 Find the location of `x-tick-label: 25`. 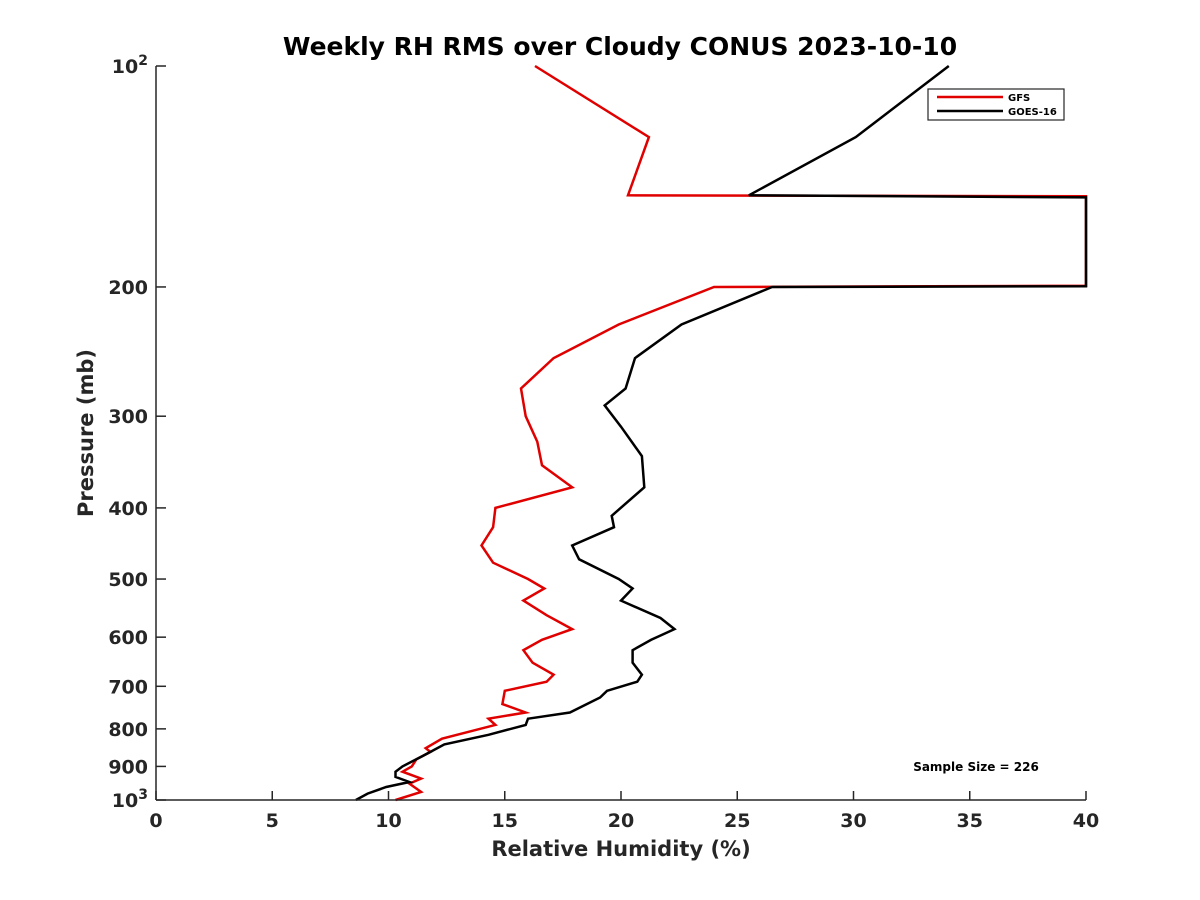

x-tick-label: 25 is located at coordinates (737, 821).